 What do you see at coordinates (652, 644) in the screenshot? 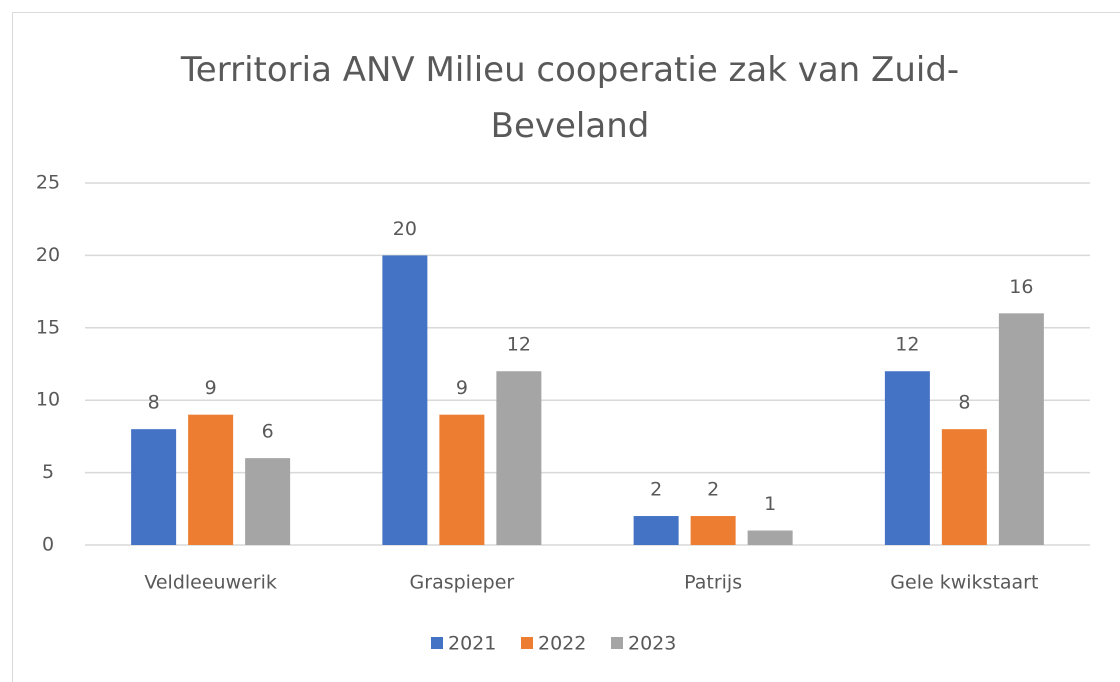
I see `legend-label: 2023` at bounding box center [652, 644].